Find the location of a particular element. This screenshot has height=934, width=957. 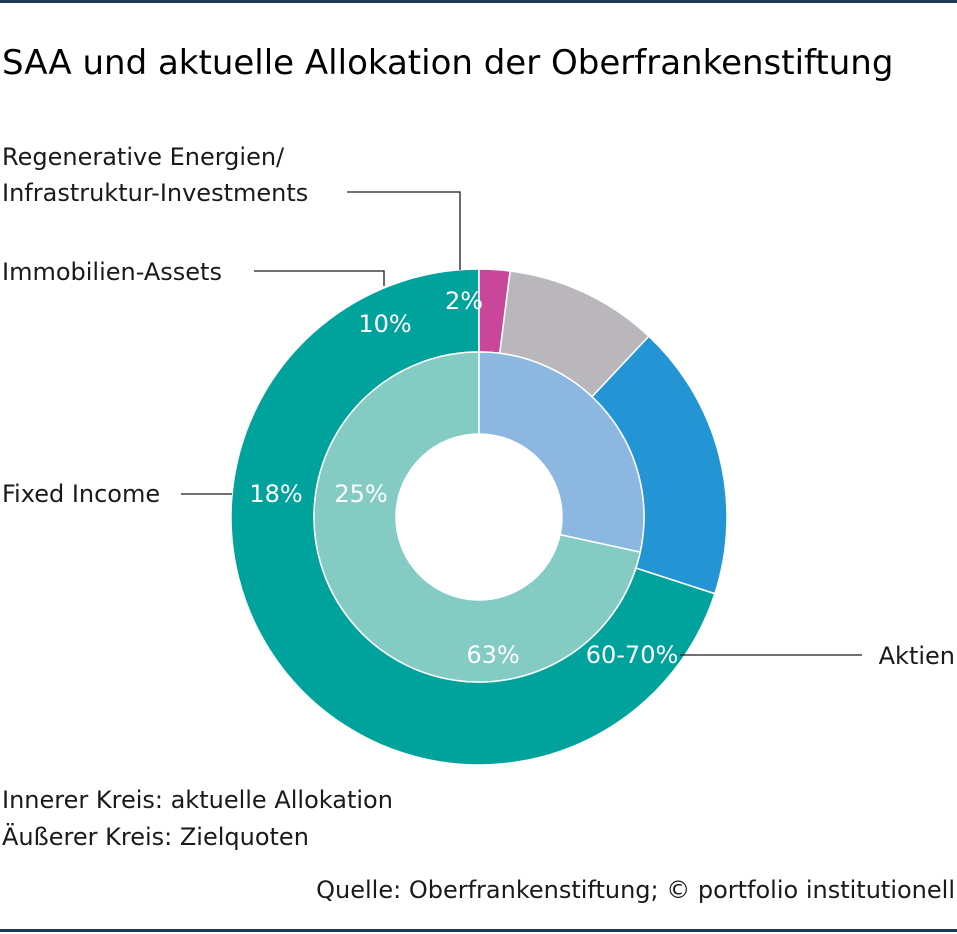

category-label-regenerative-energien-line-1: Regenerative Energien/ is located at coordinates (143, 157).